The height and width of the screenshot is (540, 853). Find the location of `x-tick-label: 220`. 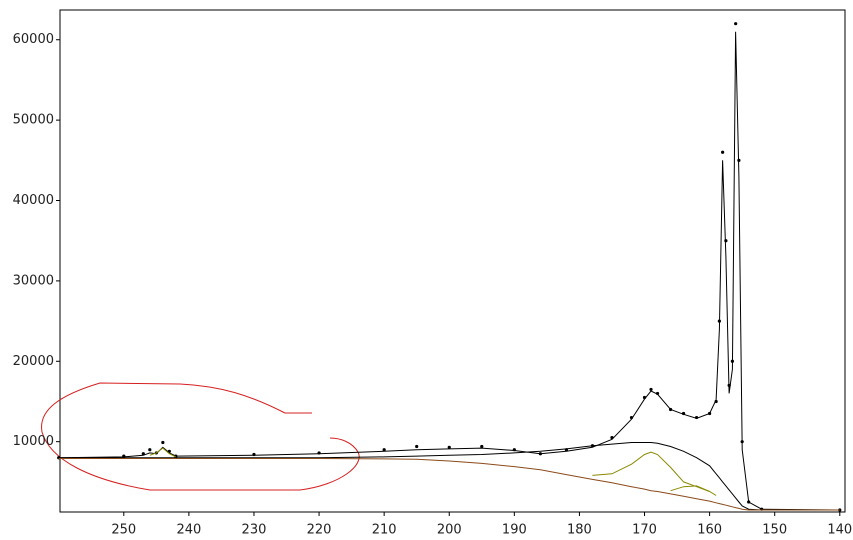

x-tick-label: 220 is located at coordinates (319, 530).